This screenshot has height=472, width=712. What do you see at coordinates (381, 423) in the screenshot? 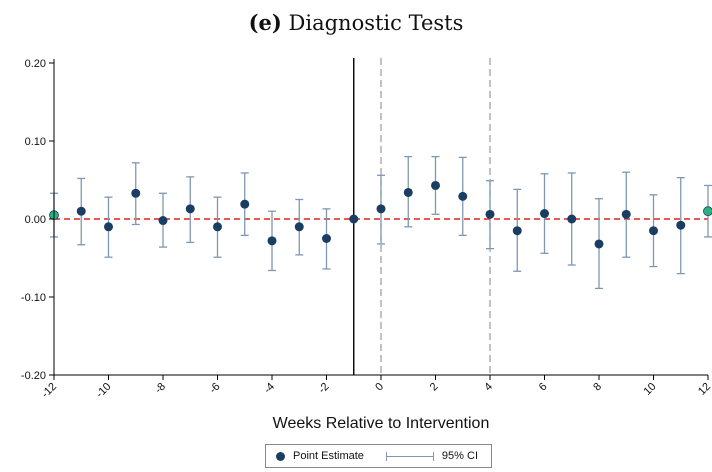
I see `x-axis-label: Weeks Relative to Intervention` at bounding box center [381, 423].